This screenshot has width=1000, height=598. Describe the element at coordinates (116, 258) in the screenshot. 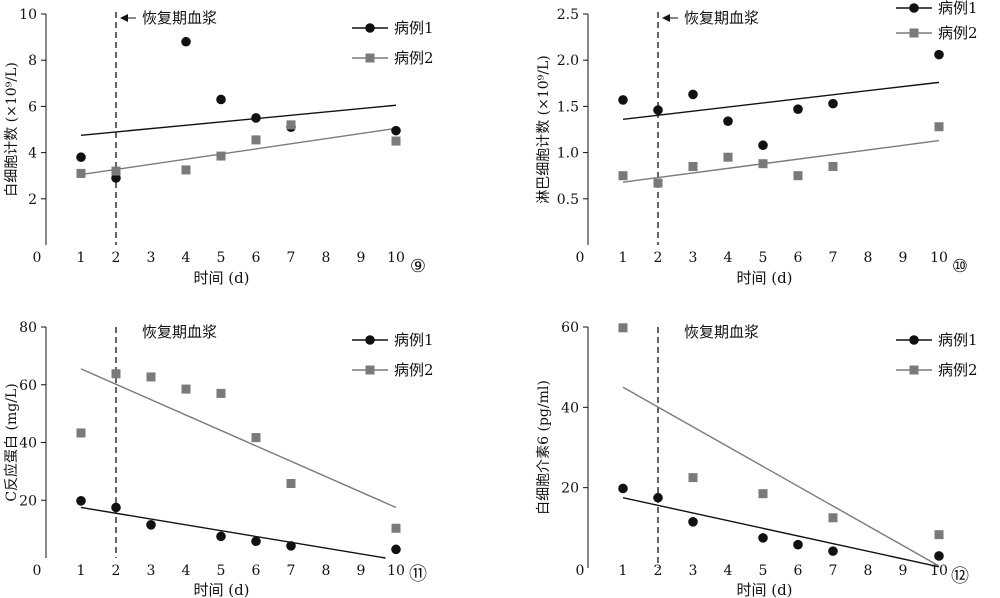

I see `panel-1-x-tick-label-2: 2` at that location.